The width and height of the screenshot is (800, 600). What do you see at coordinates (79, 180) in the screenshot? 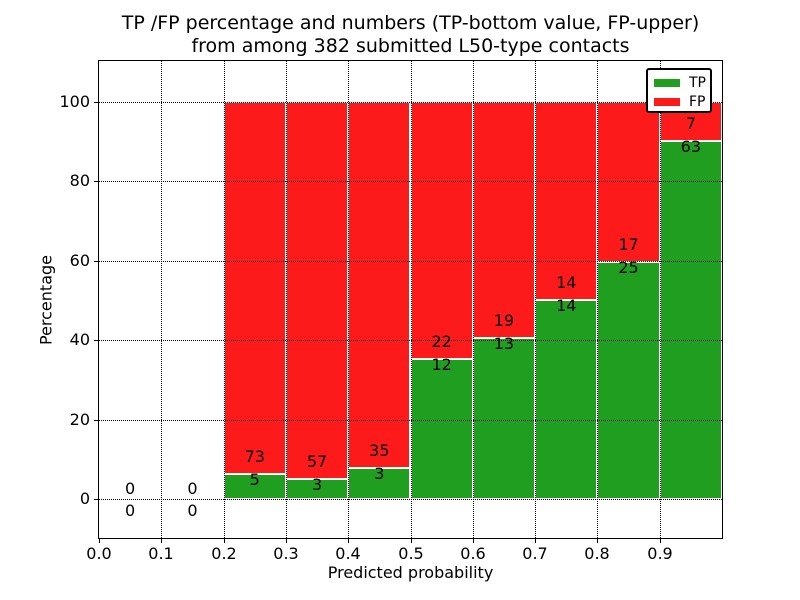
I see `y-tick-label: 80` at bounding box center [79, 180].